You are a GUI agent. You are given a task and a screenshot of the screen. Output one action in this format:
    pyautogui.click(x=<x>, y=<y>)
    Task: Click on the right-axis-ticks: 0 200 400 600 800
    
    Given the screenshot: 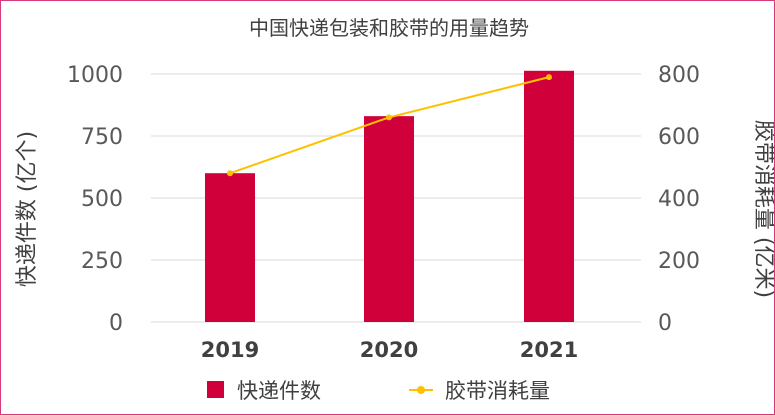 What is the action you would take?
    pyautogui.click(x=679, y=199)
    